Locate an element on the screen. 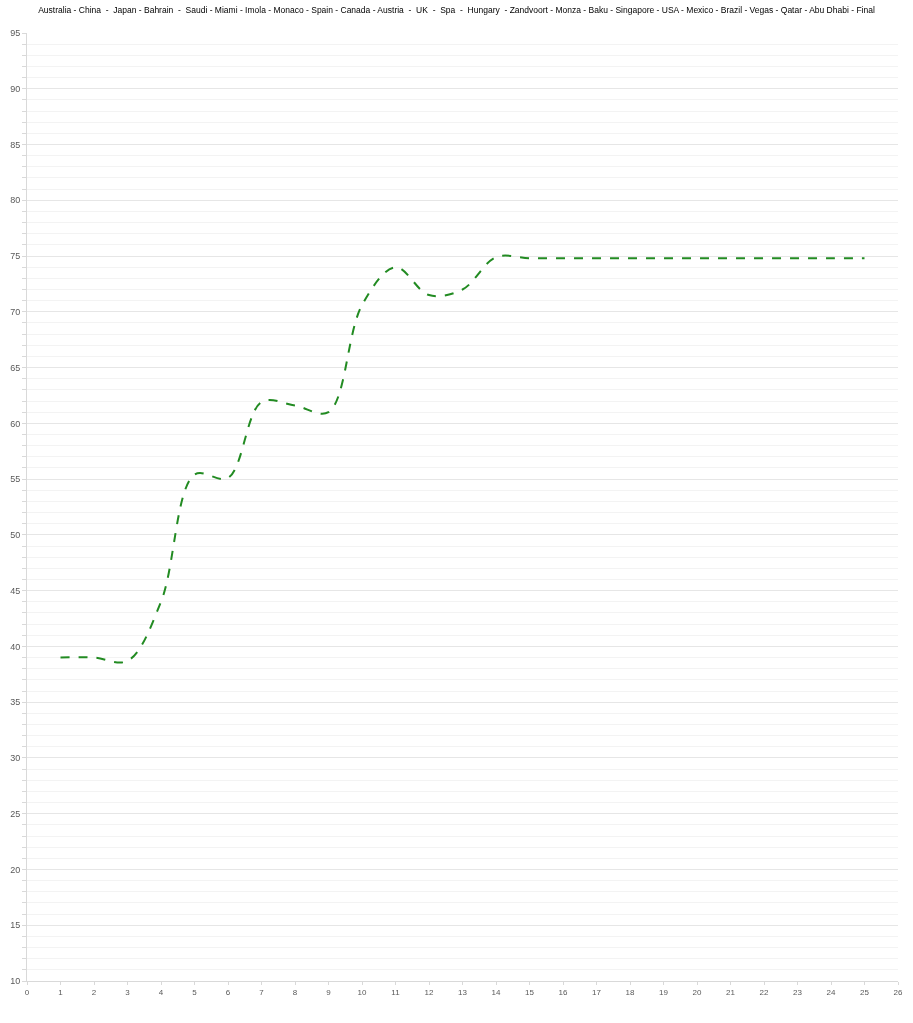  x-tick-label: 16 is located at coordinates (563, 992).